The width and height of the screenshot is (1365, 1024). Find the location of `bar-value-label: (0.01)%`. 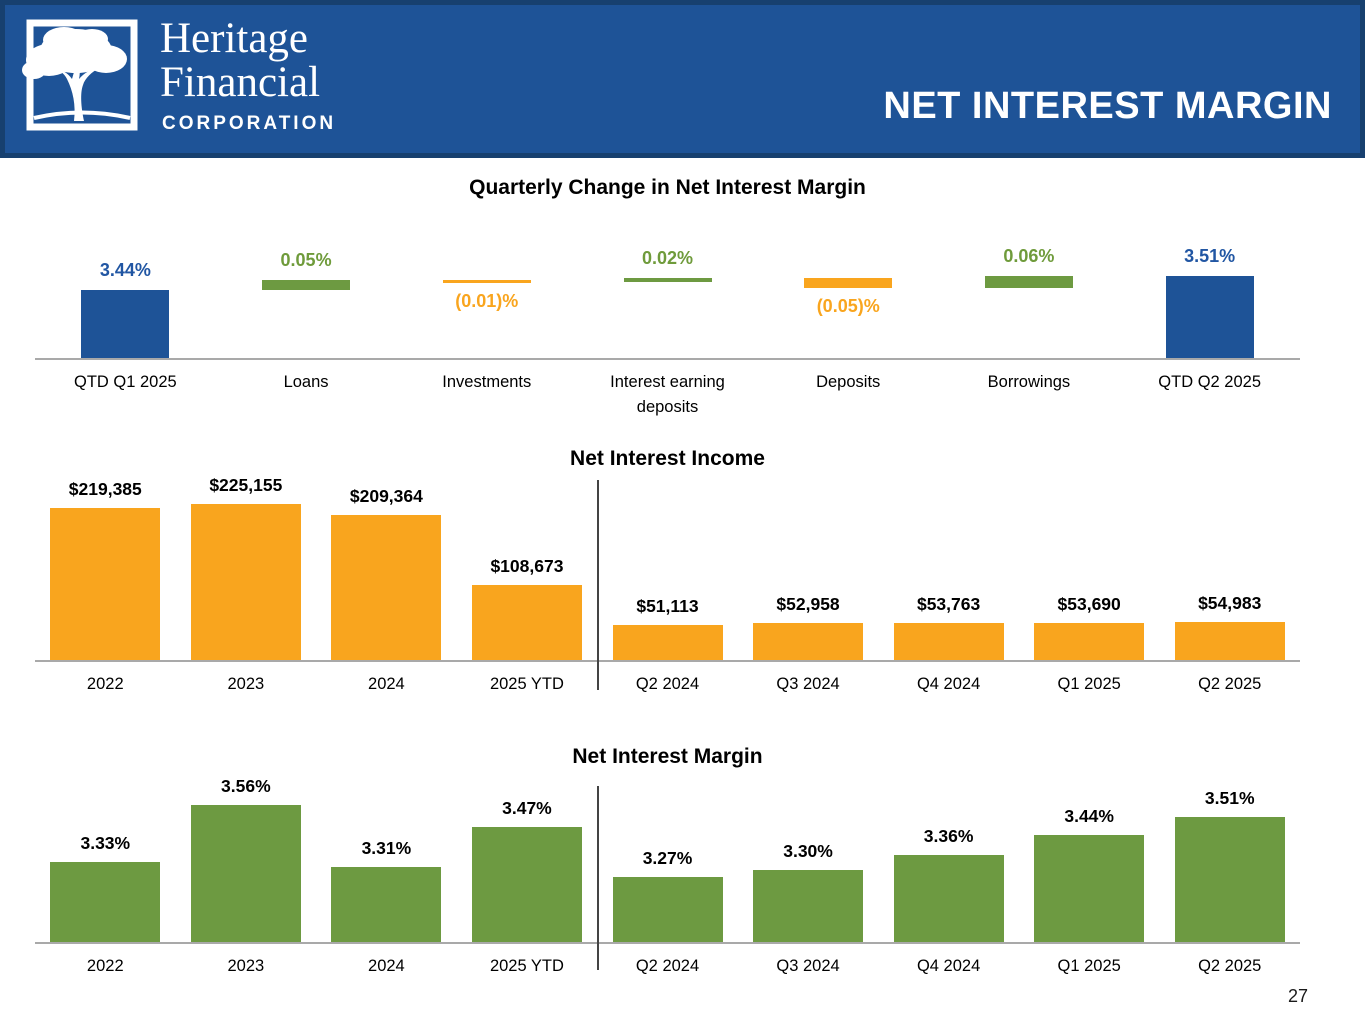

bar-value-label: (0.01)% is located at coordinates (487, 300).